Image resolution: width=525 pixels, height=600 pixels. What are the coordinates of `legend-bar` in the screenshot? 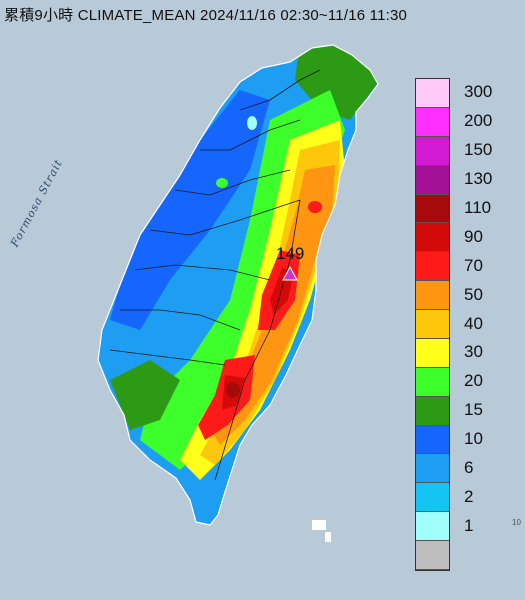 It's located at (432, 324).